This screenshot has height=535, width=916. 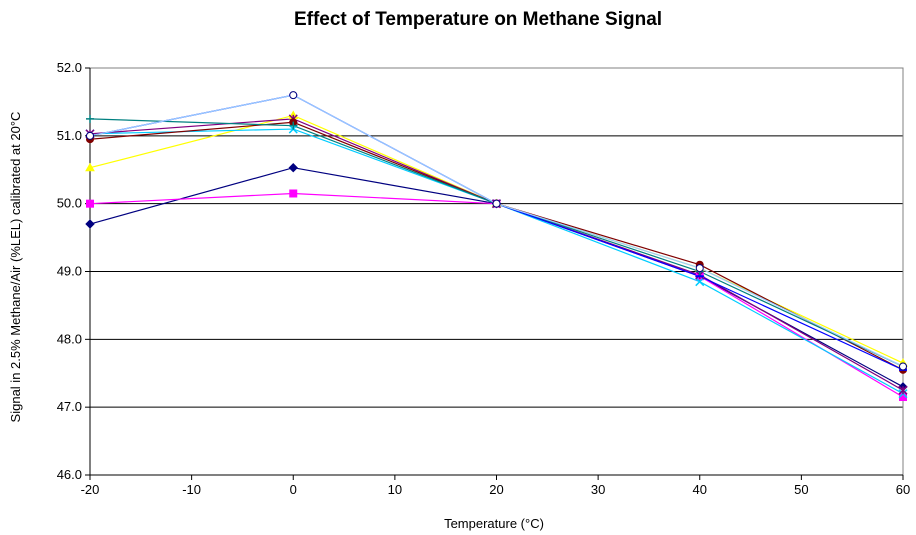 What do you see at coordinates (69, 67) in the screenshot?
I see `y-tick-label: 52.0` at bounding box center [69, 67].